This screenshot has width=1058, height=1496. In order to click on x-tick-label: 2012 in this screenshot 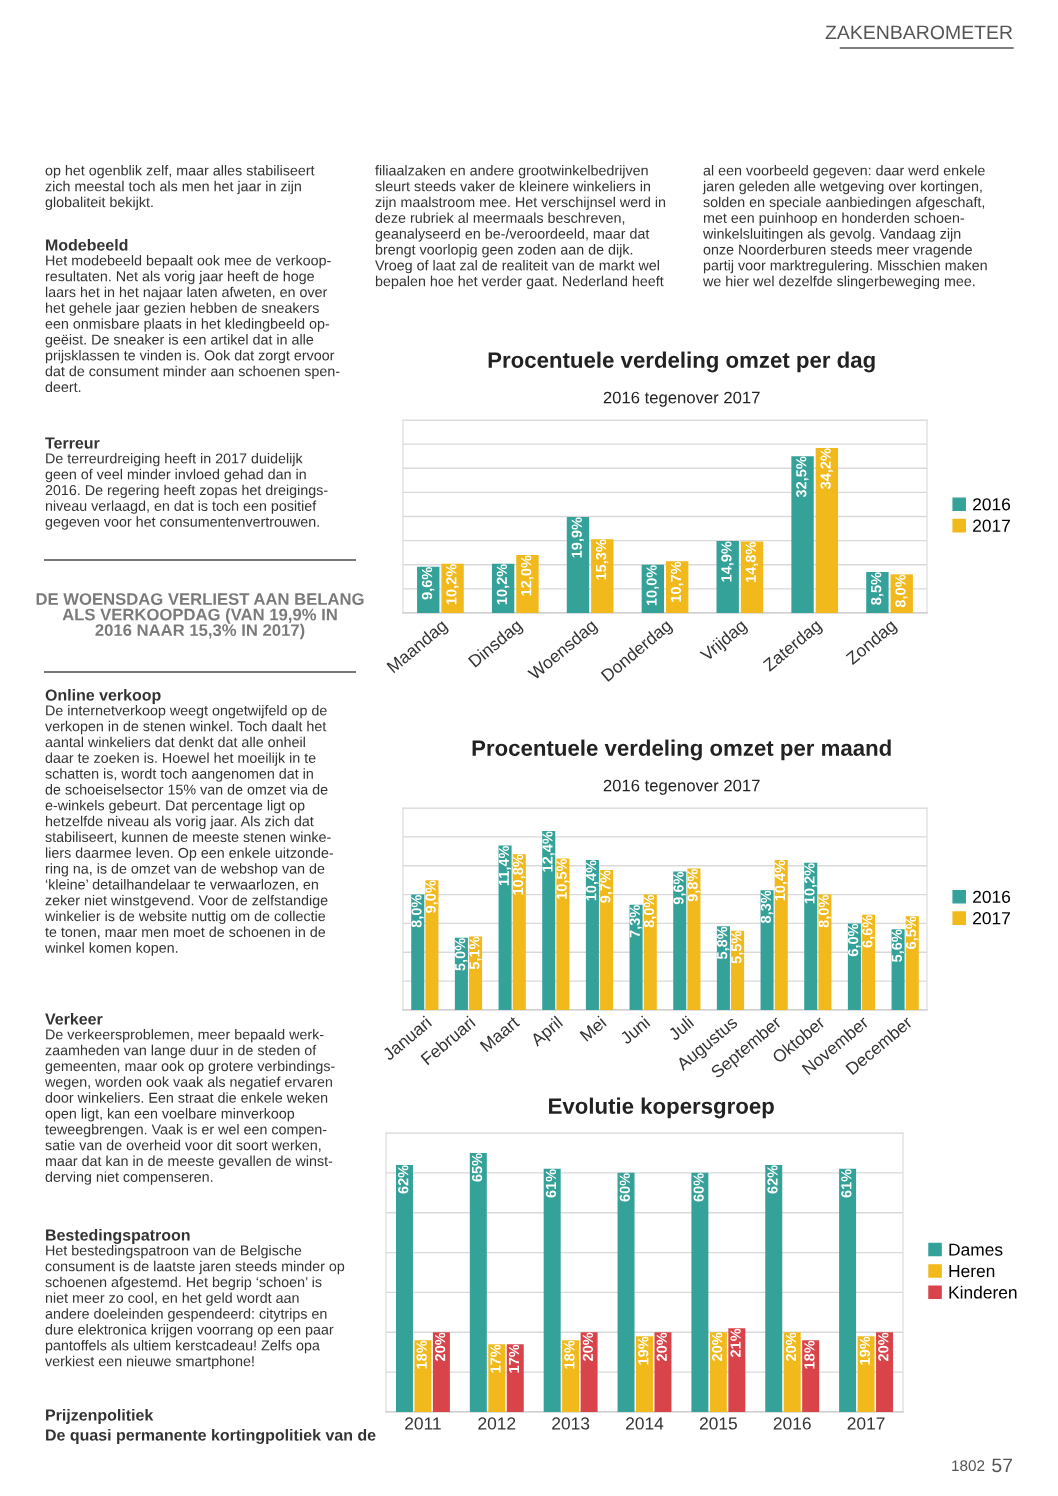, I will do `click(497, 1423)`.